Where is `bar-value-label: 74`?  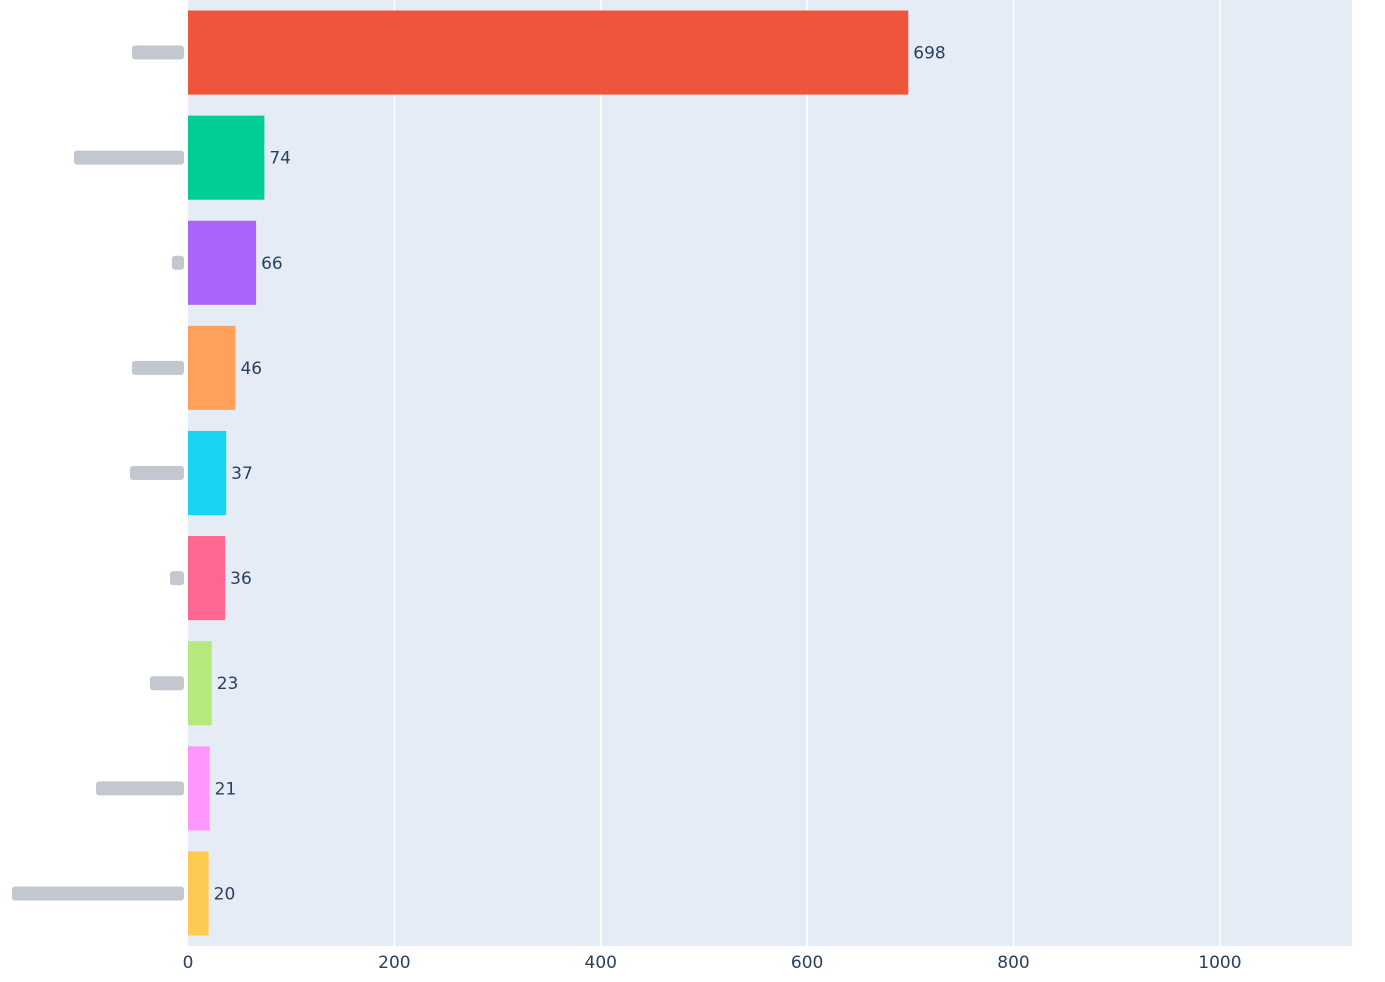 bar-value-label: 74 is located at coordinates (280, 159).